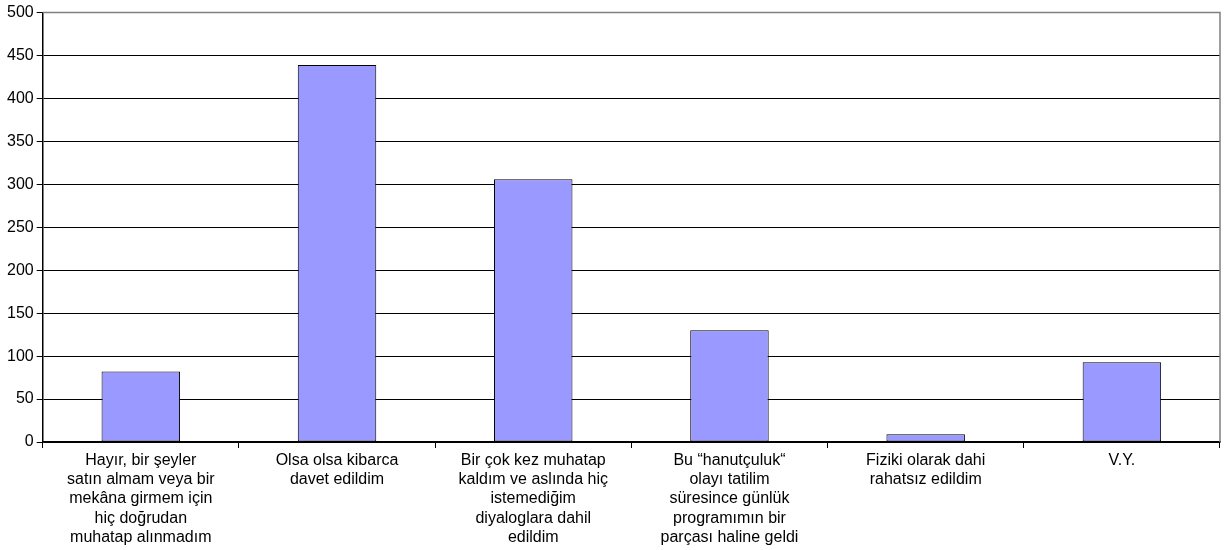  I want to click on y-tick-label: 150, so click(20, 312).